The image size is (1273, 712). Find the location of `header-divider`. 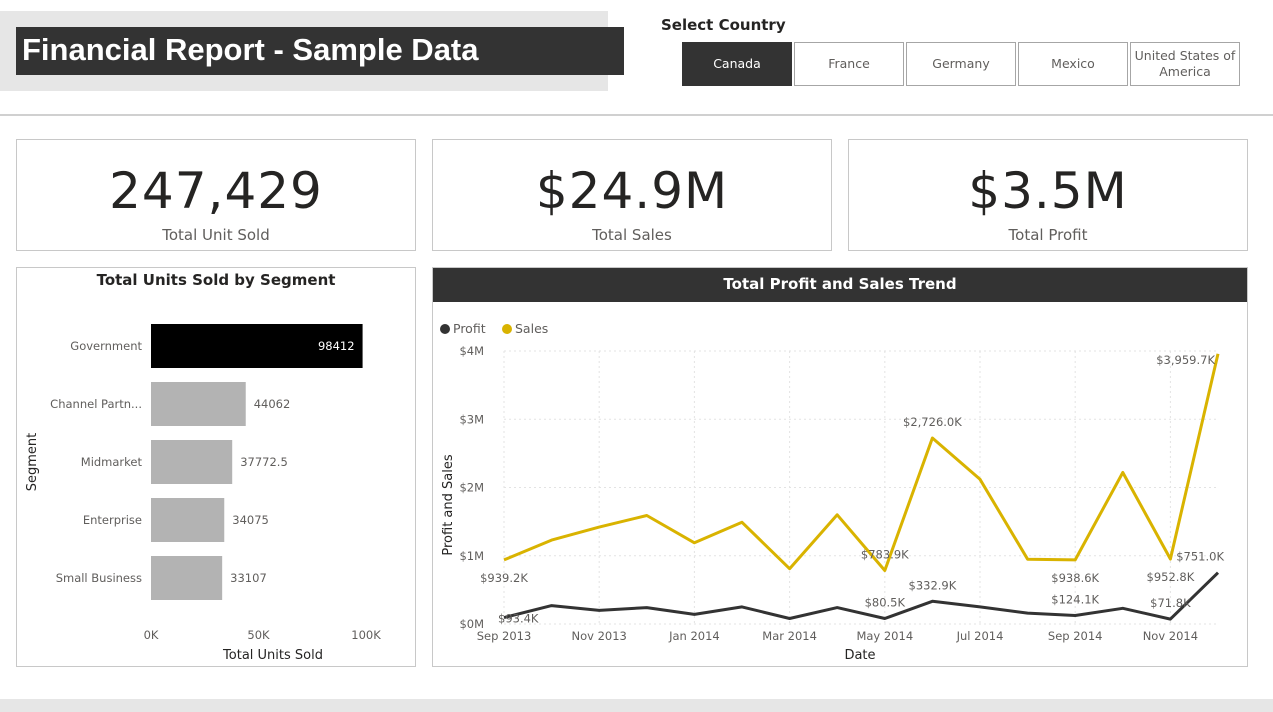

header-divider is located at coordinates (636, 115).